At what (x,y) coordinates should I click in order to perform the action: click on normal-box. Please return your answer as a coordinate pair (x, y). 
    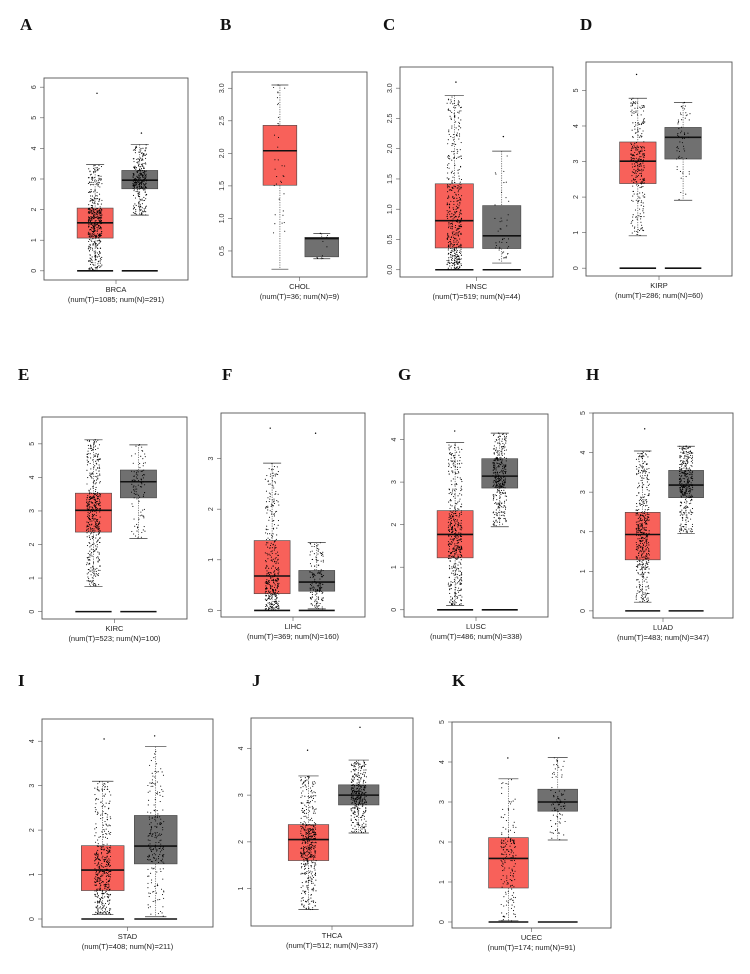
    Looking at the image, I should click on (500, 473).